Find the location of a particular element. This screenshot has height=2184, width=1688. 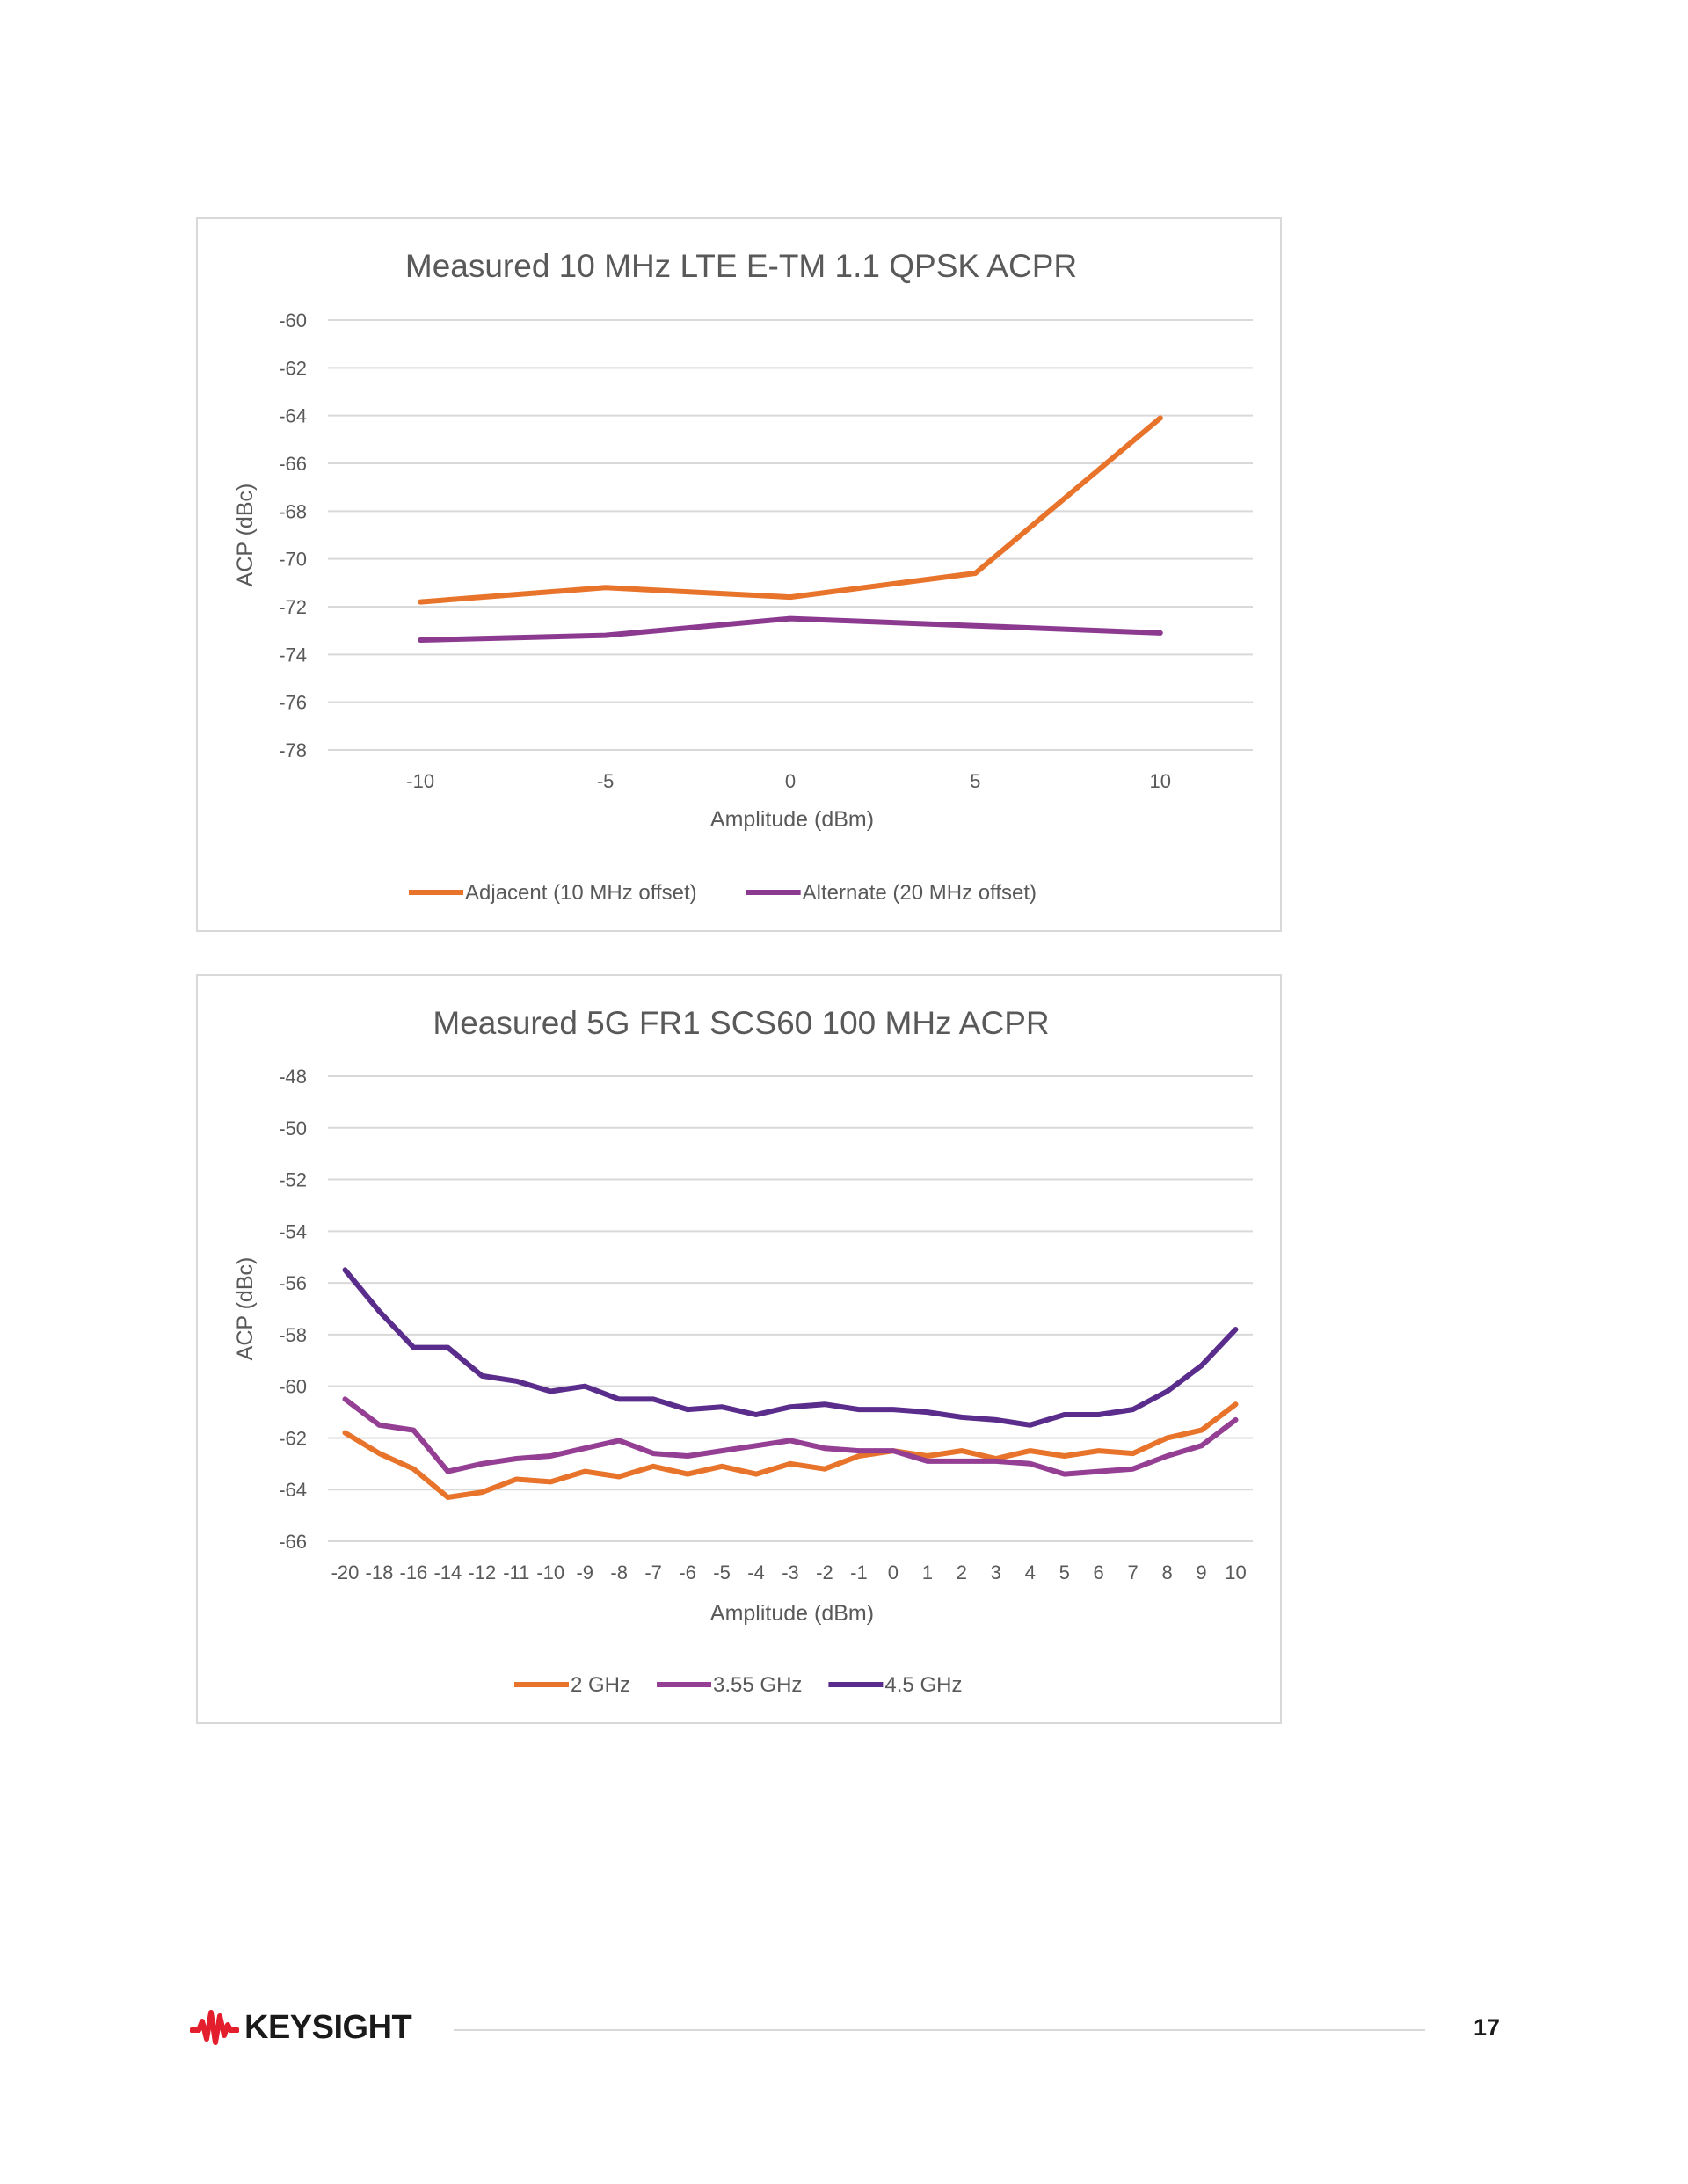

x-tick-label: 6 is located at coordinates (1099, 1572).